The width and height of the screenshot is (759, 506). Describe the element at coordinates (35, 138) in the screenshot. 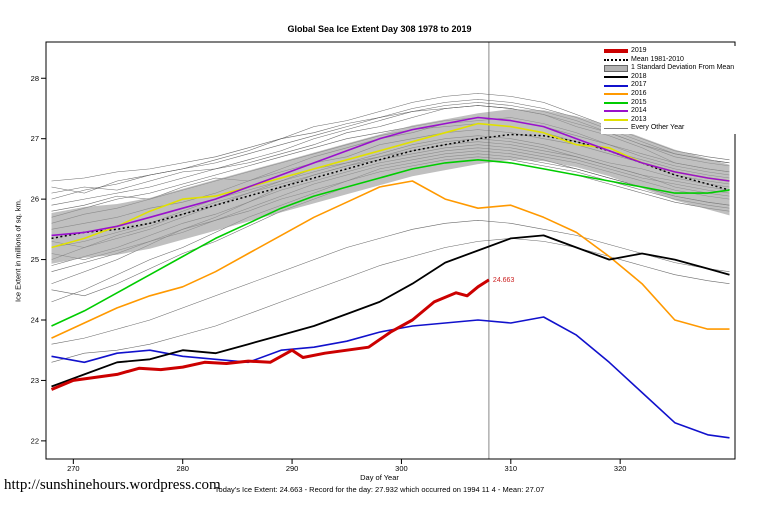

I see `y-tick-label: 27` at that location.